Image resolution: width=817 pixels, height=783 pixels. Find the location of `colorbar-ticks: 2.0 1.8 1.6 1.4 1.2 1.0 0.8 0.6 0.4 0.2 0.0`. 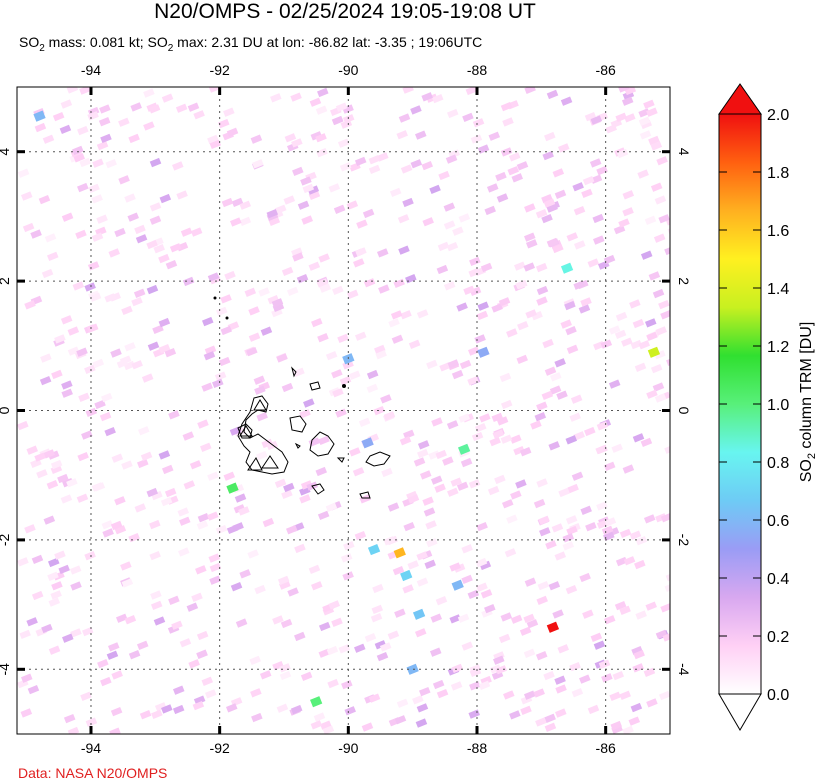

colorbar-ticks: 2.0 1.8 1.6 1.4 1.2 1.0 0.8 0.6 0.4 0.2 0.0 is located at coordinates (754, 405).